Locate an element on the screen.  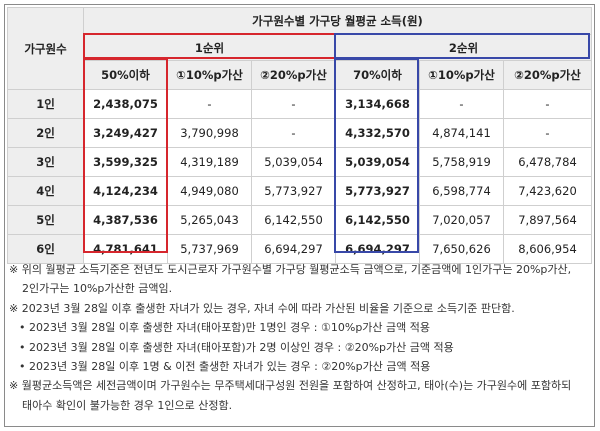
table-cell: 6,694,297 is located at coordinates (293, 249).